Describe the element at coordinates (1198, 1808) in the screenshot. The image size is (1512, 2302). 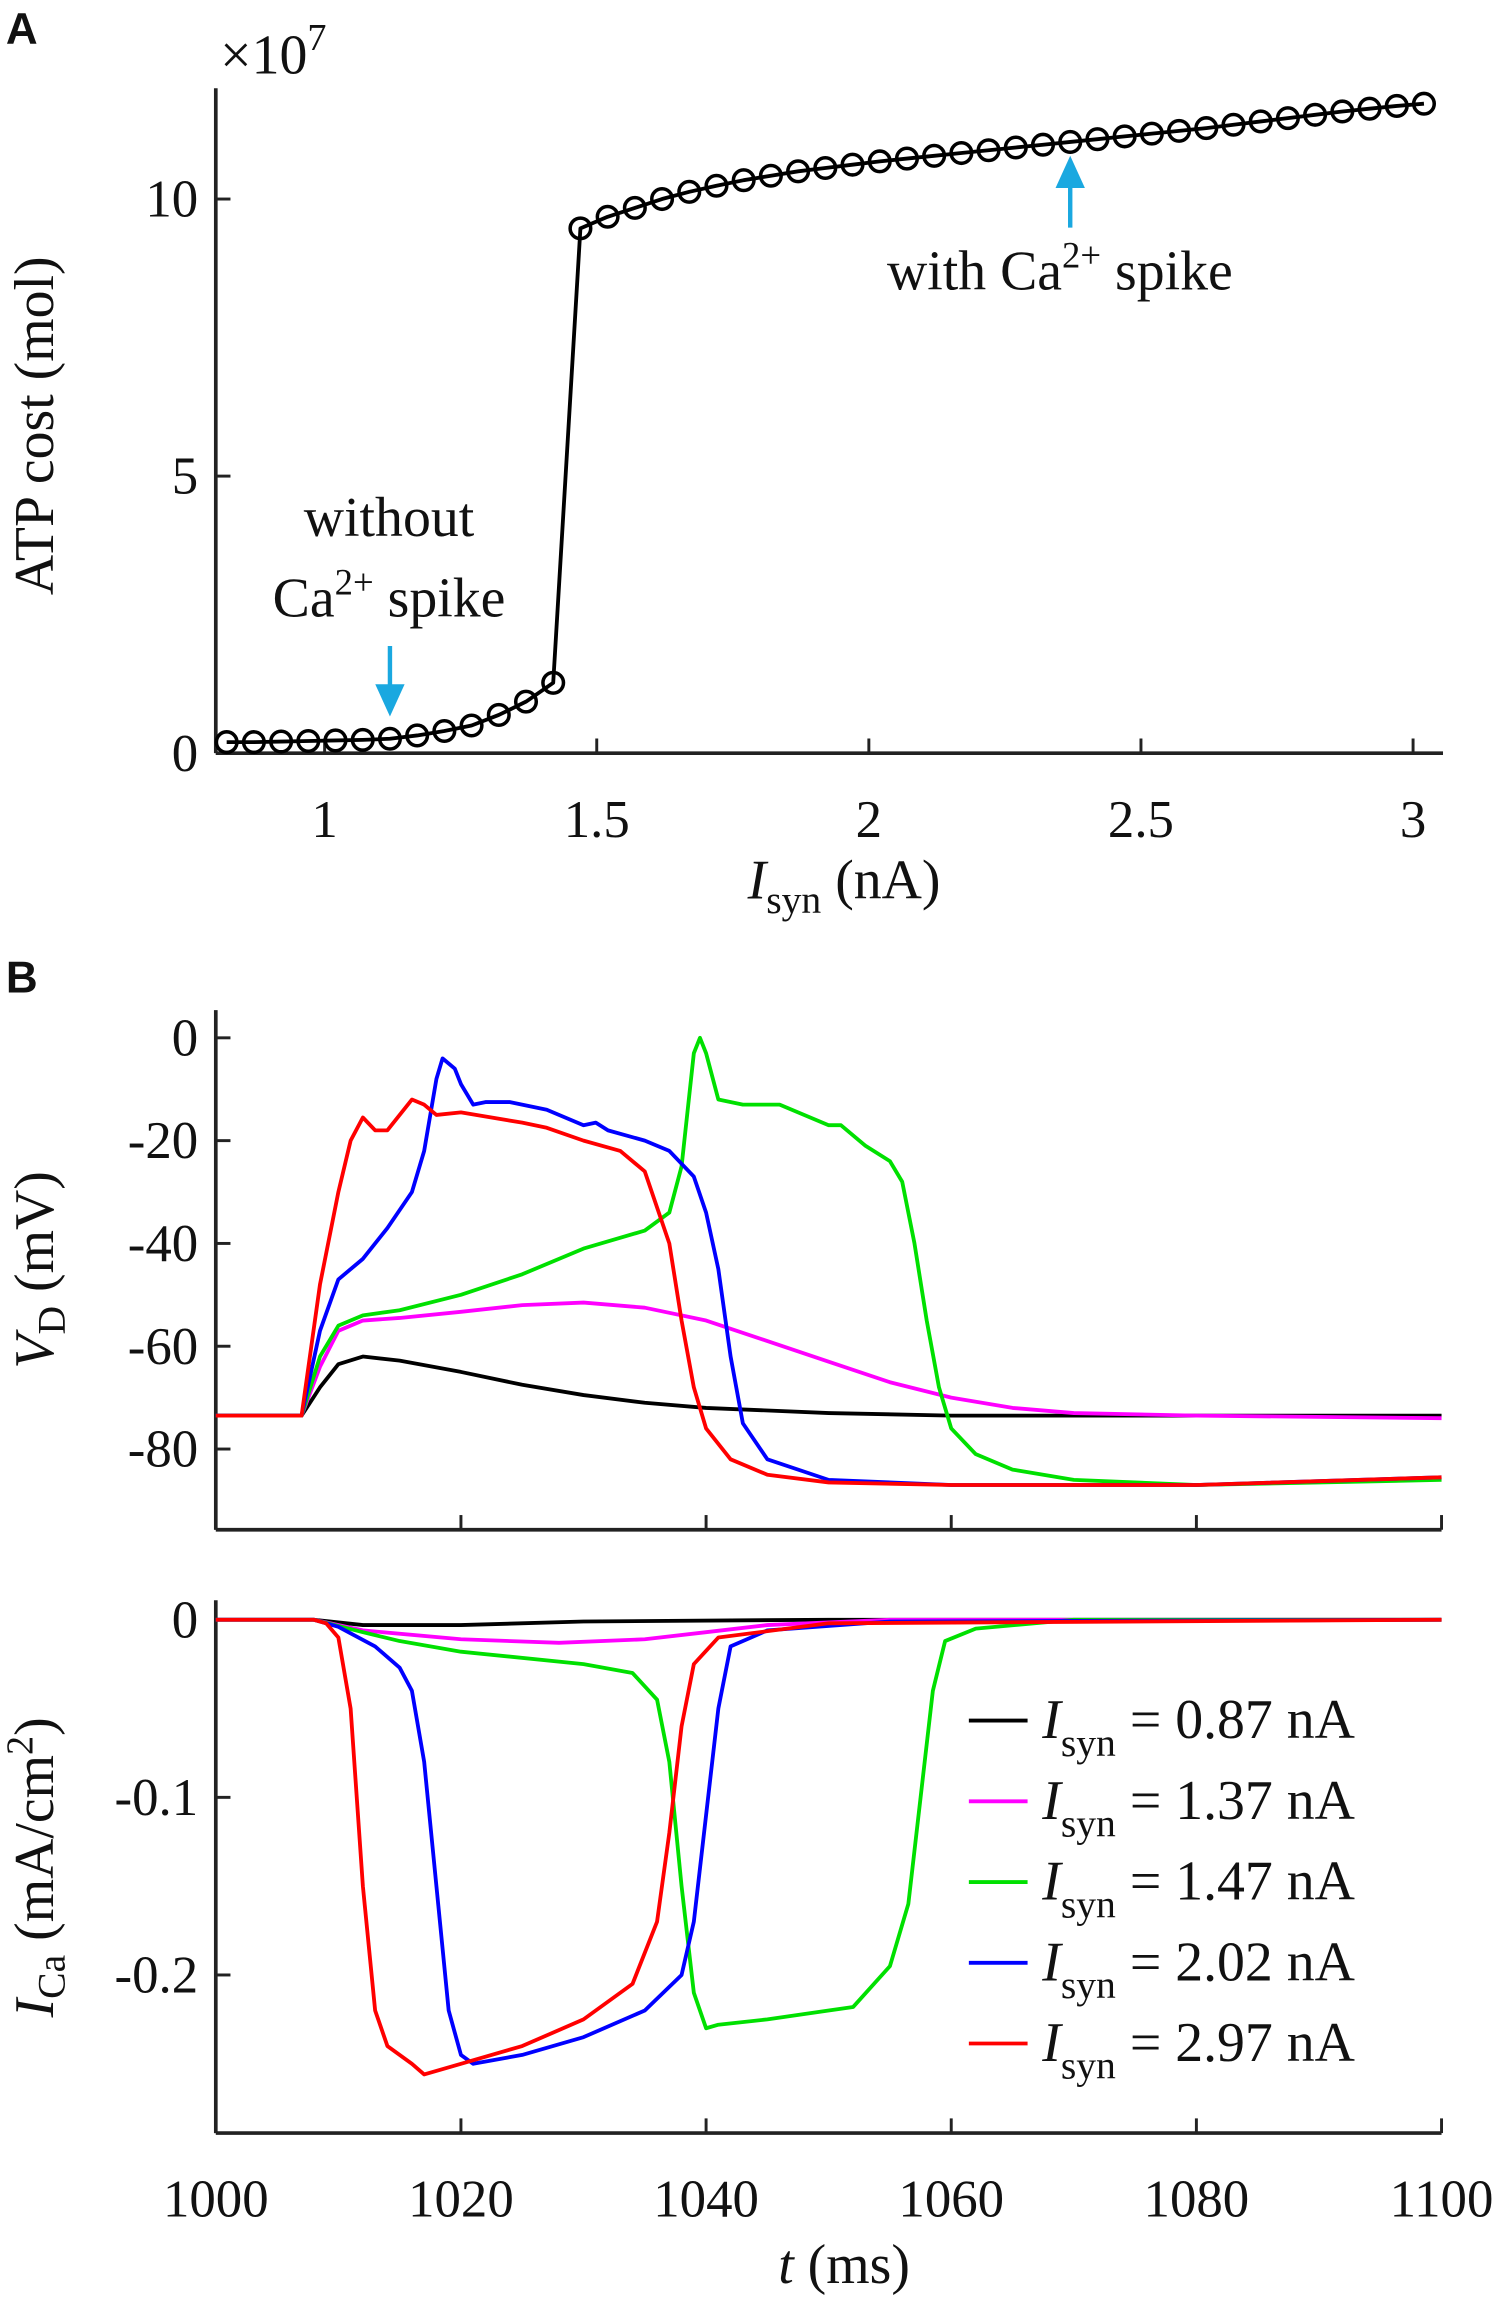
I see `legend-entry: Isyn = 1.37 nA` at that location.